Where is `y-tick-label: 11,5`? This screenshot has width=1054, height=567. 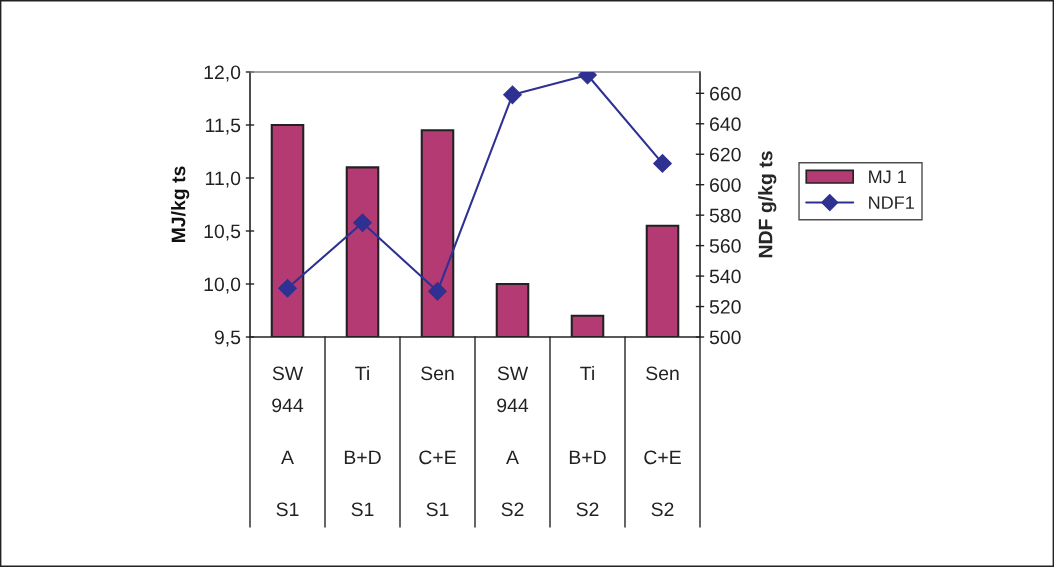 y-tick-label: 11,5 is located at coordinates (223, 126).